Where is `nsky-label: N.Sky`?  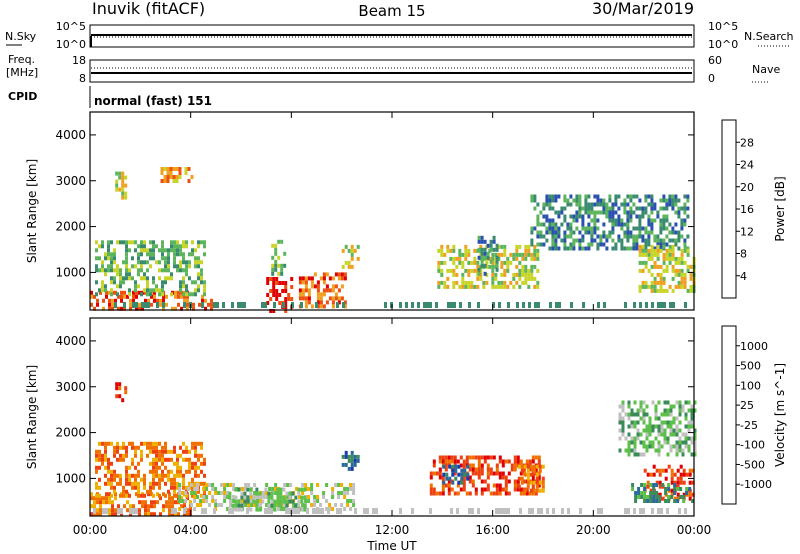
nsky-label: N.Sky is located at coordinates (21, 36).